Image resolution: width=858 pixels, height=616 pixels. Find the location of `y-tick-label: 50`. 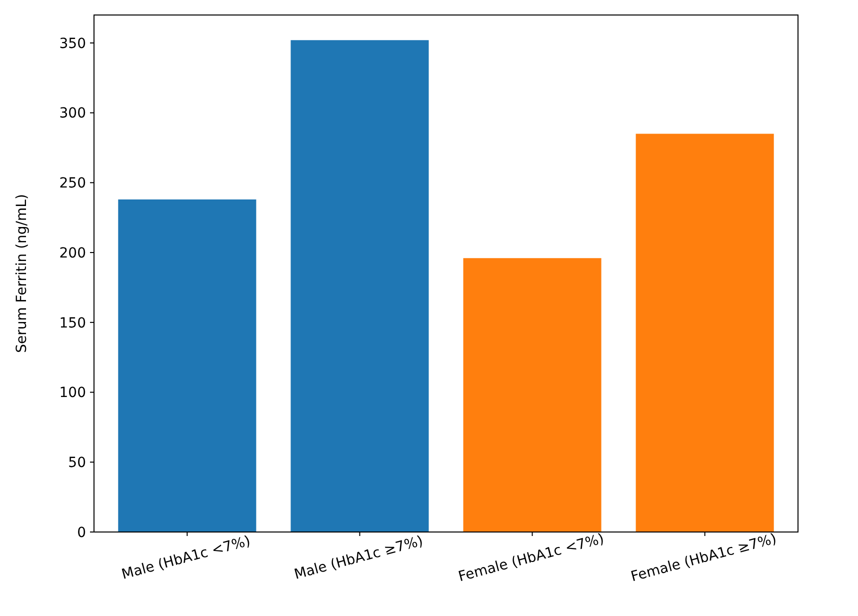

y-tick-label: 50 is located at coordinates (77, 463).